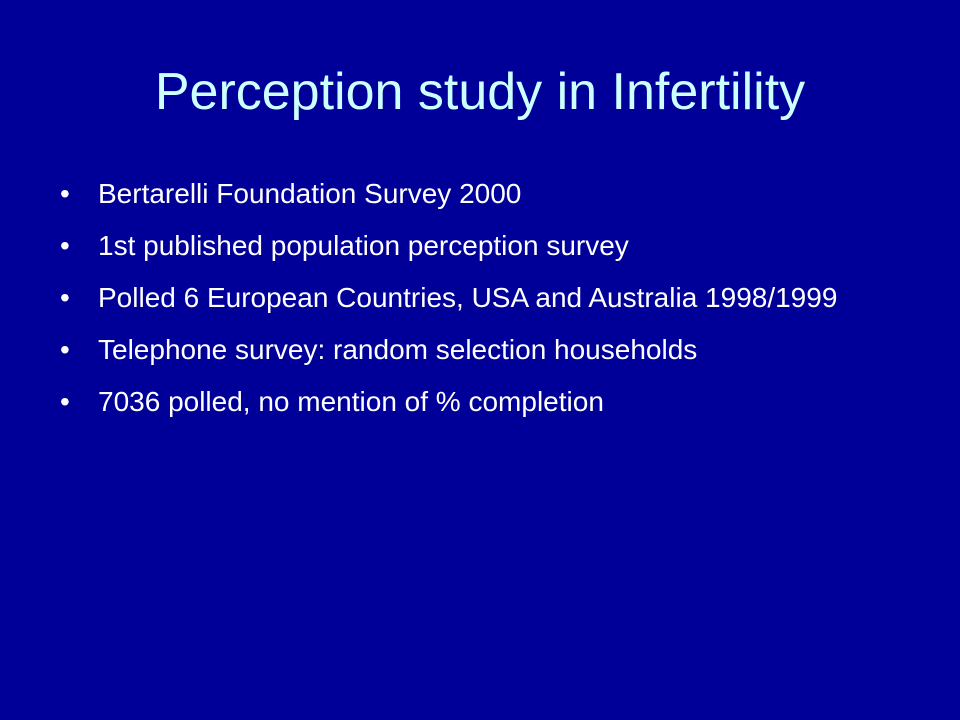 The width and height of the screenshot is (960, 720). Describe the element at coordinates (310, 193) in the screenshot. I see `bullet-text: Bertarelli Foundation Survey 2000` at that location.